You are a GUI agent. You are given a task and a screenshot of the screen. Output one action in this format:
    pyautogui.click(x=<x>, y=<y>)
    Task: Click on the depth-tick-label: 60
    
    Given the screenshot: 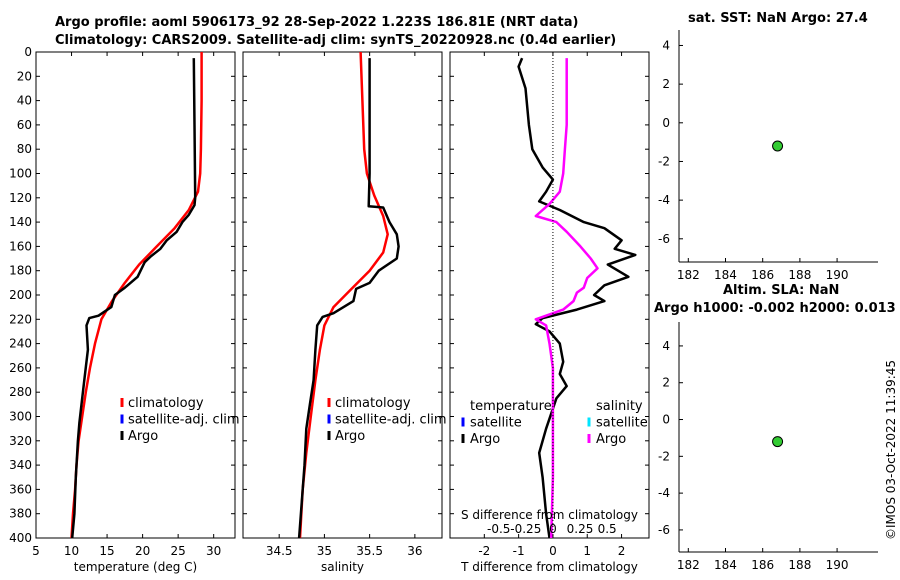 What is the action you would take?
    pyautogui.click(x=24, y=125)
    